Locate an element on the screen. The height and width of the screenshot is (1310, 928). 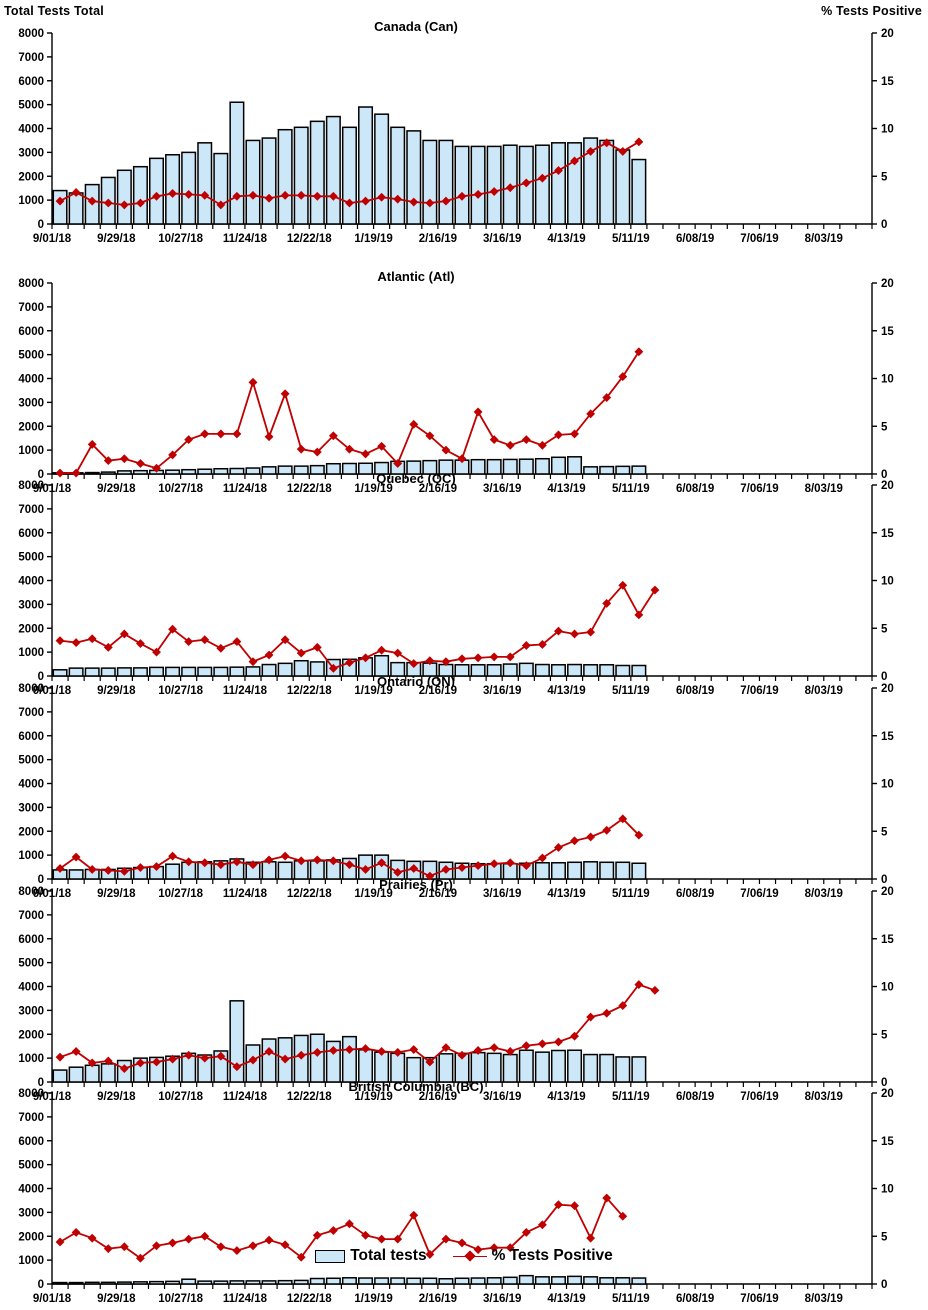
y-axis-tick-label: 0 is located at coordinates (41, 475).